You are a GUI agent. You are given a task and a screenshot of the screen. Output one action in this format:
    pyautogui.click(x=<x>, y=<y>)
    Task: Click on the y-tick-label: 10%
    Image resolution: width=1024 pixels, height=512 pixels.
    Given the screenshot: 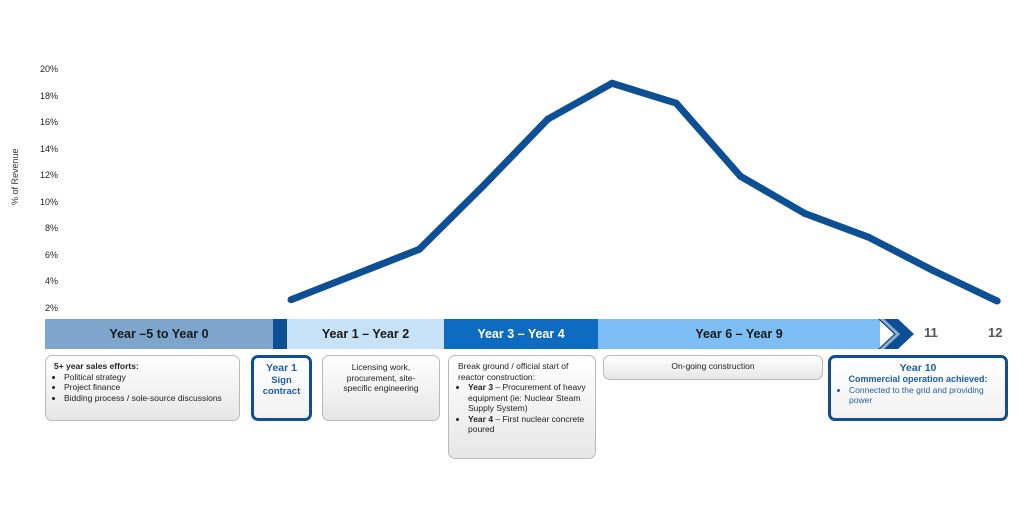 What is the action you would take?
    pyautogui.click(x=48, y=201)
    